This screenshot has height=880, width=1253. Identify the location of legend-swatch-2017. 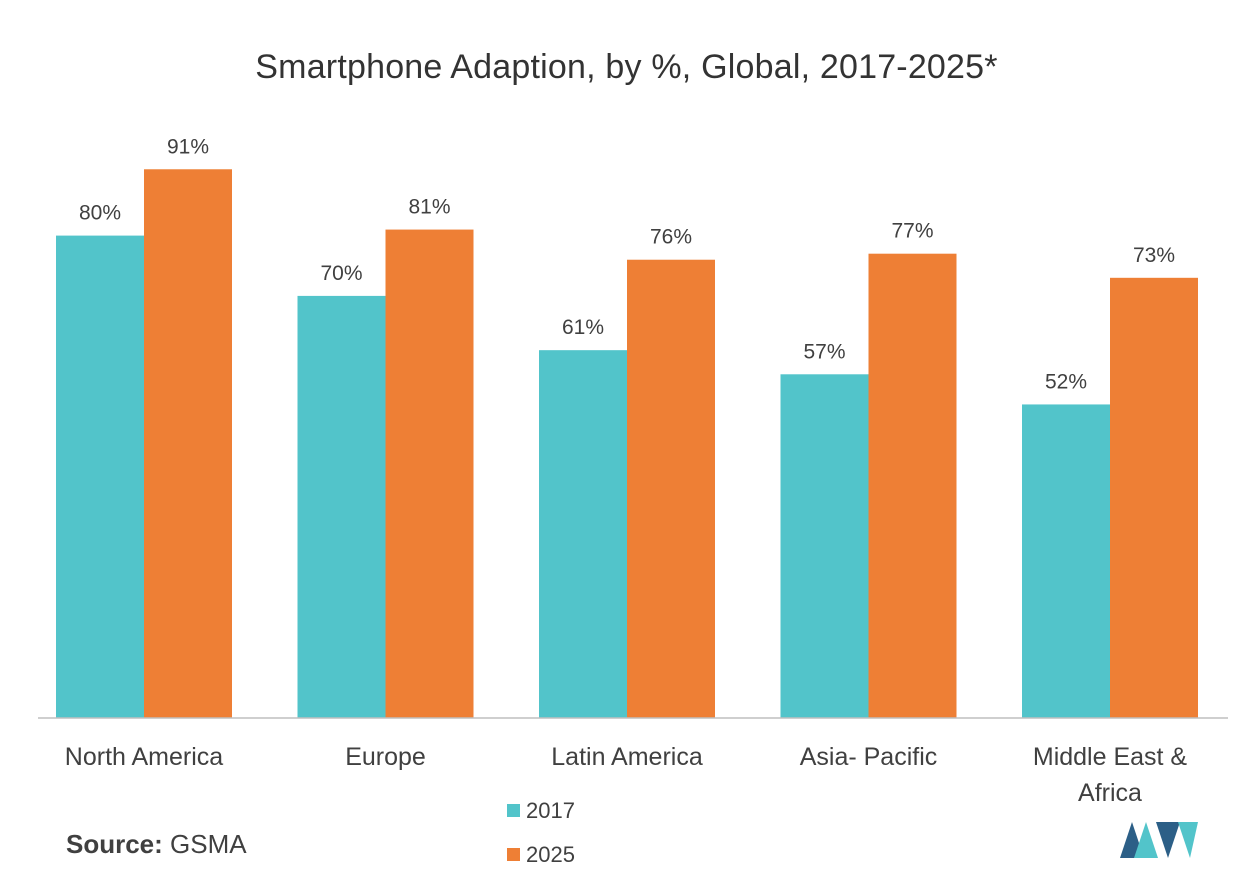
(513, 810).